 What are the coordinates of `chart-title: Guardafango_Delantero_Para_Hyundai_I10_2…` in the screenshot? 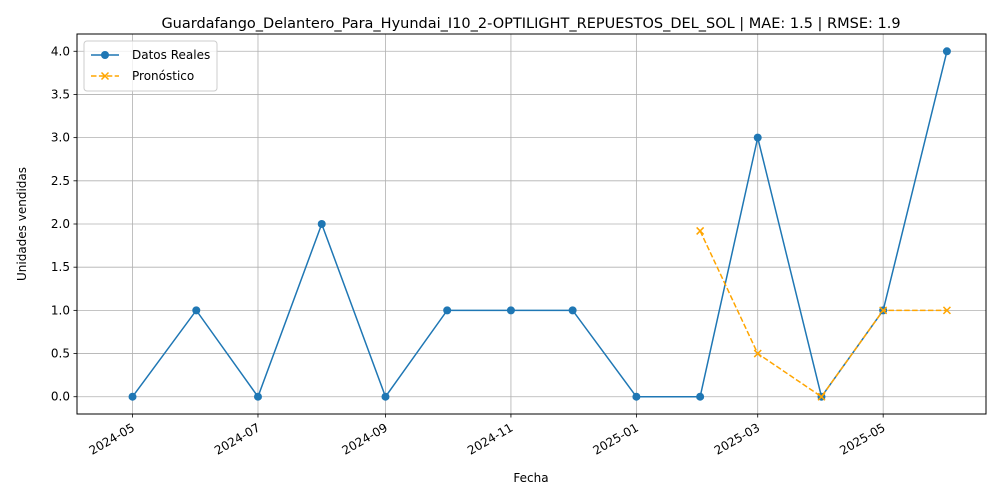 It's located at (530, 24).